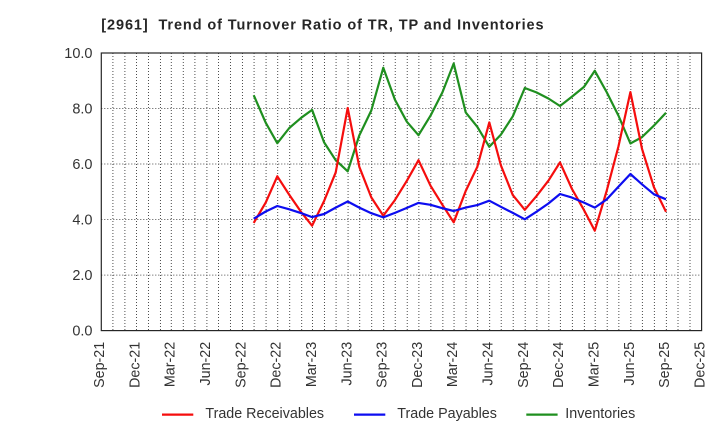  What do you see at coordinates (82, 109) in the screenshot?
I see `svg-text: 8.0` at bounding box center [82, 109].